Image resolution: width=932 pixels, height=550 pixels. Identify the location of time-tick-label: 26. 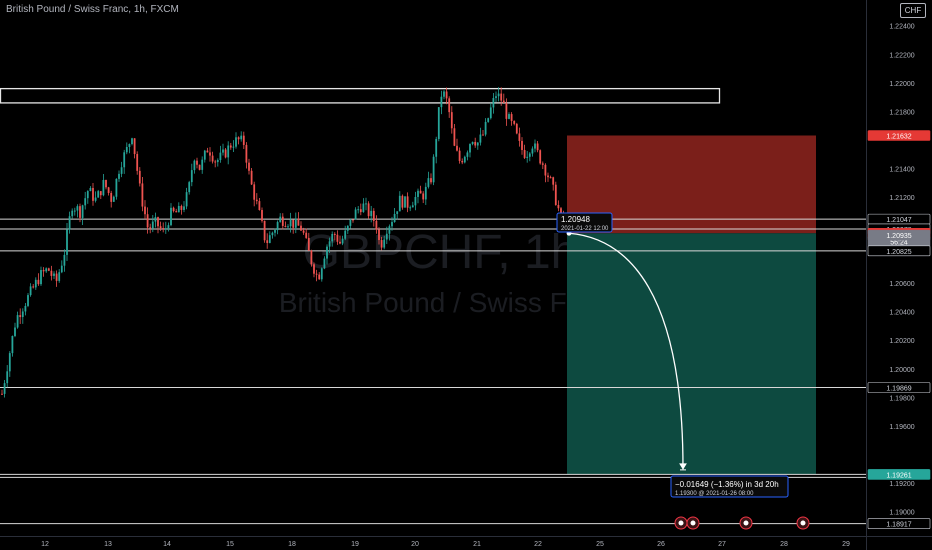
(661, 544).